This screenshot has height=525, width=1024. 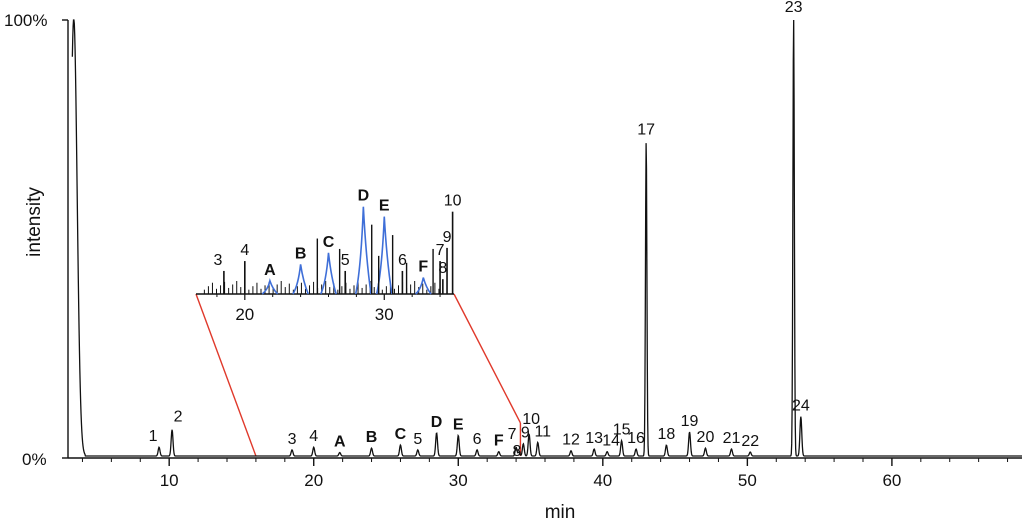 What do you see at coordinates (401, 434) in the screenshot?
I see `peak-label-C: C` at bounding box center [401, 434].